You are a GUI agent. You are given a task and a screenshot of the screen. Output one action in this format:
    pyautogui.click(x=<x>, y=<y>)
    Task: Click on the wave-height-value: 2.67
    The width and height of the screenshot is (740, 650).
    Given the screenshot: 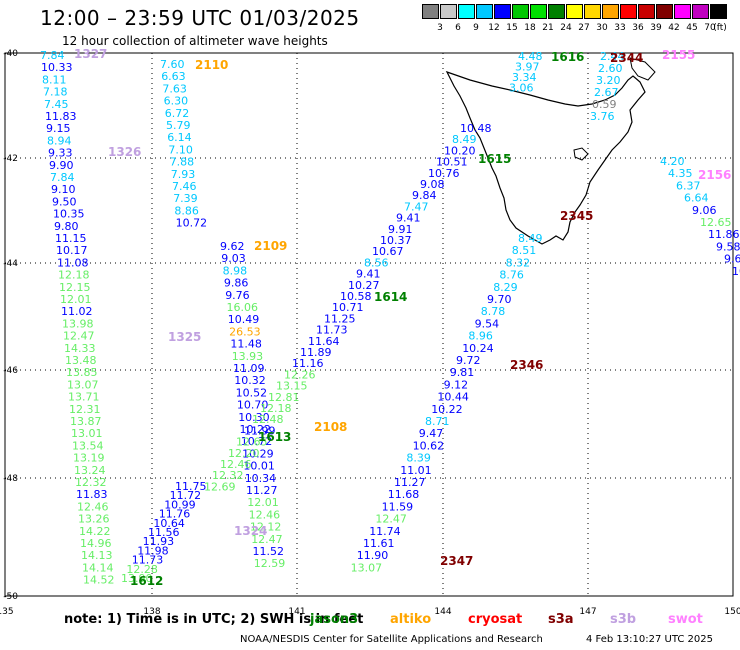 What is the action you would take?
    pyautogui.click(x=606, y=92)
    